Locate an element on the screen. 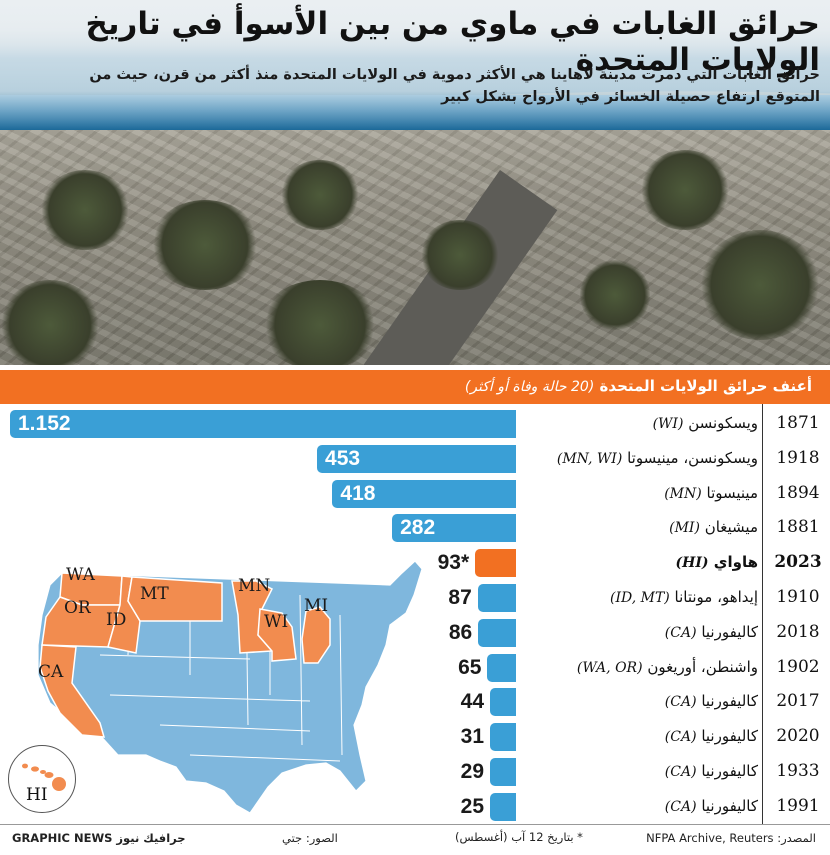 The height and width of the screenshot is (855, 830). state-abbreviation: (WI) is located at coordinates (668, 424).